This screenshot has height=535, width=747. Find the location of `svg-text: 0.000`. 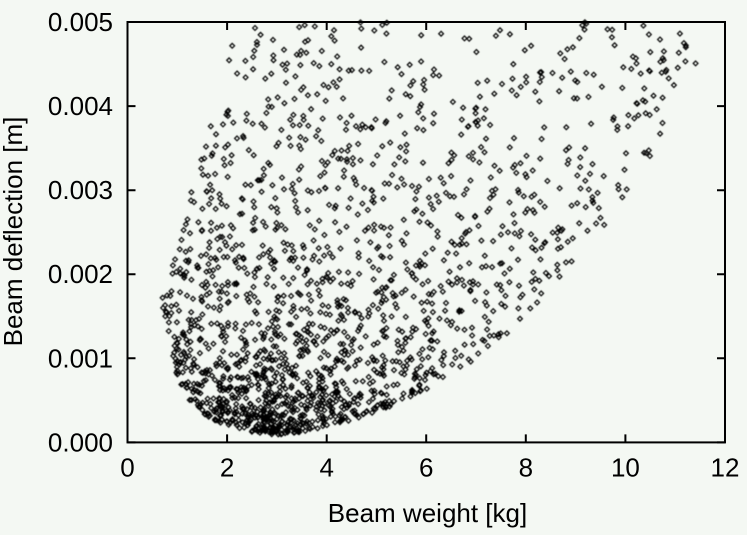

svg-text: 0.000 is located at coordinates (80, 442).